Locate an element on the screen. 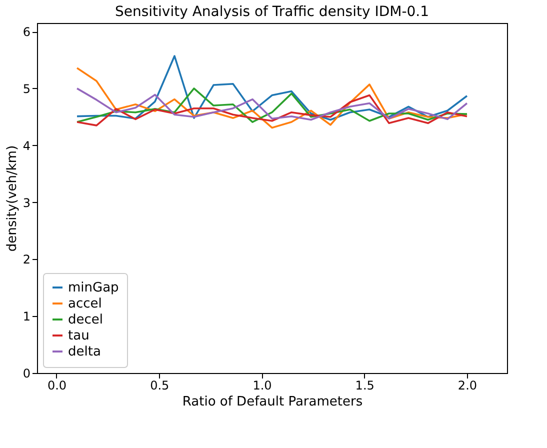 Image resolution: width=547 pixels, height=448 pixels. y-tick-label: 5 is located at coordinates (26, 89).